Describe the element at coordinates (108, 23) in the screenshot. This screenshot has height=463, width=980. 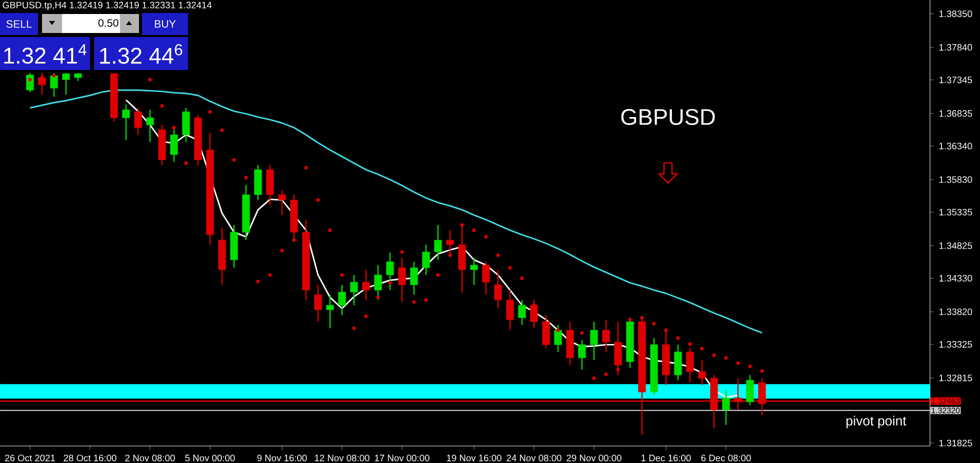
I see `annotation: 0.50` at that location.